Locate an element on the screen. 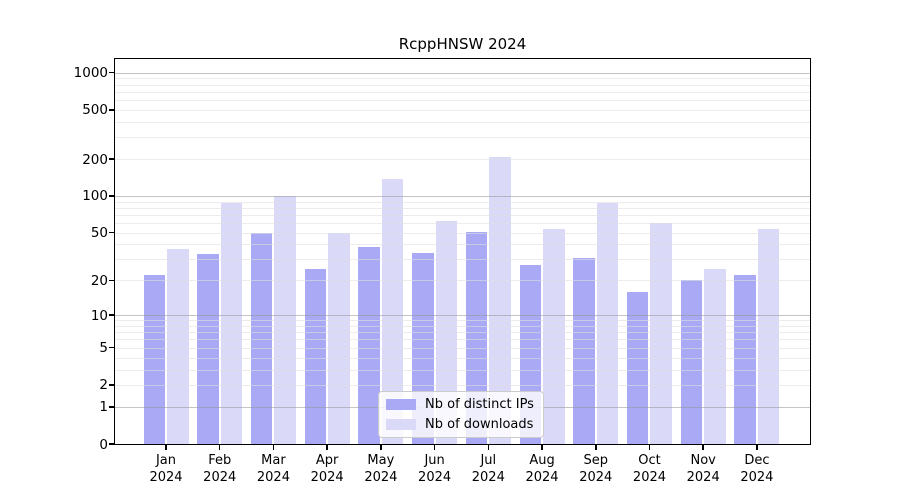  bar-ips-sep is located at coordinates (584, 350).